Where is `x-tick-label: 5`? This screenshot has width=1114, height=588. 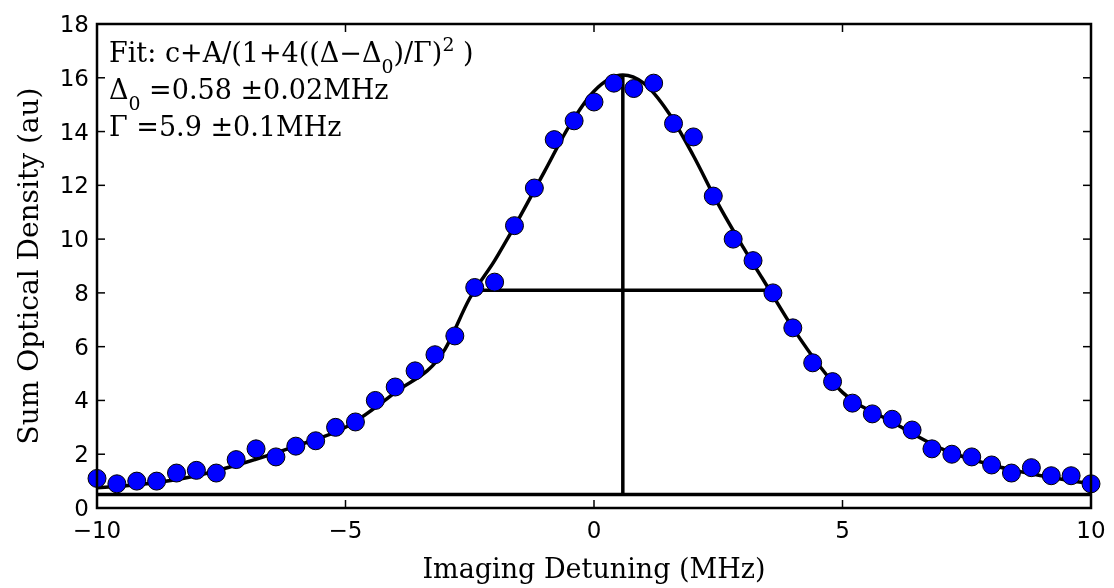 x-tick-label: 5 is located at coordinates (842, 530).